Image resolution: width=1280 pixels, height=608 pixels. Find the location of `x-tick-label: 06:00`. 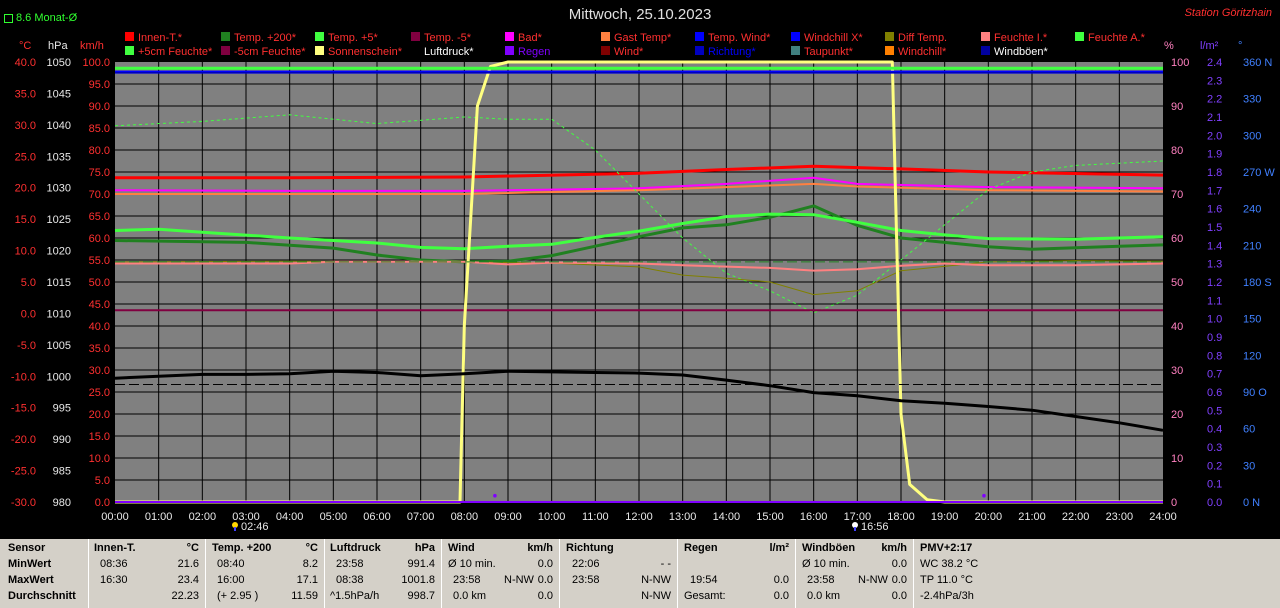

x-tick-label: 06:00 is located at coordinates (377, 517).